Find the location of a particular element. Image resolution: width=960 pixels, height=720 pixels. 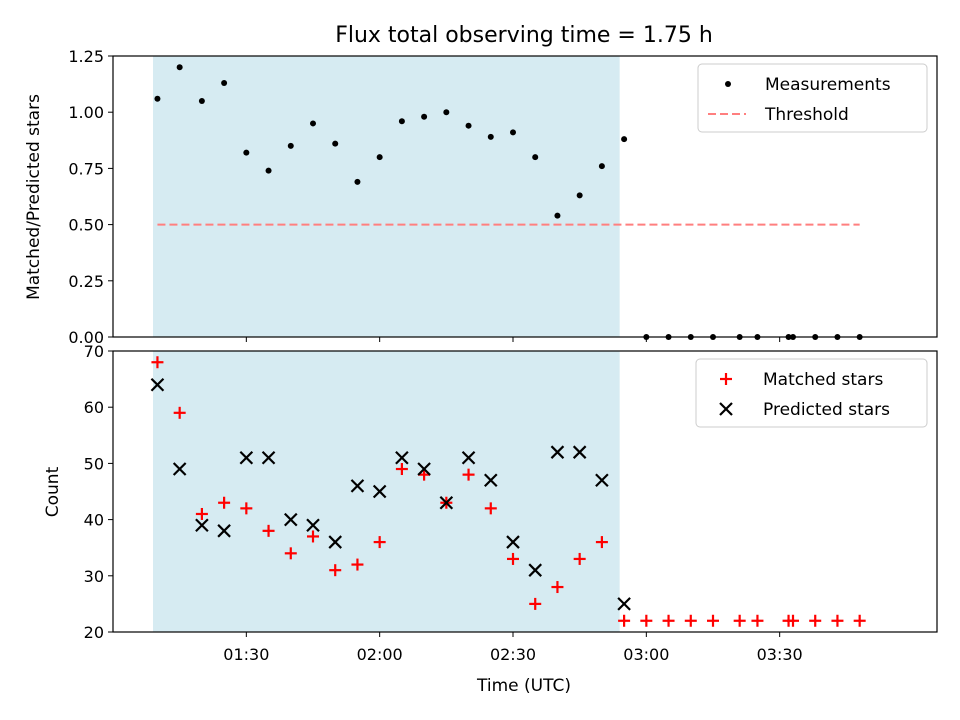

bottom-legend: Matched stars Predicted stars is located at coordinates (811, 393).